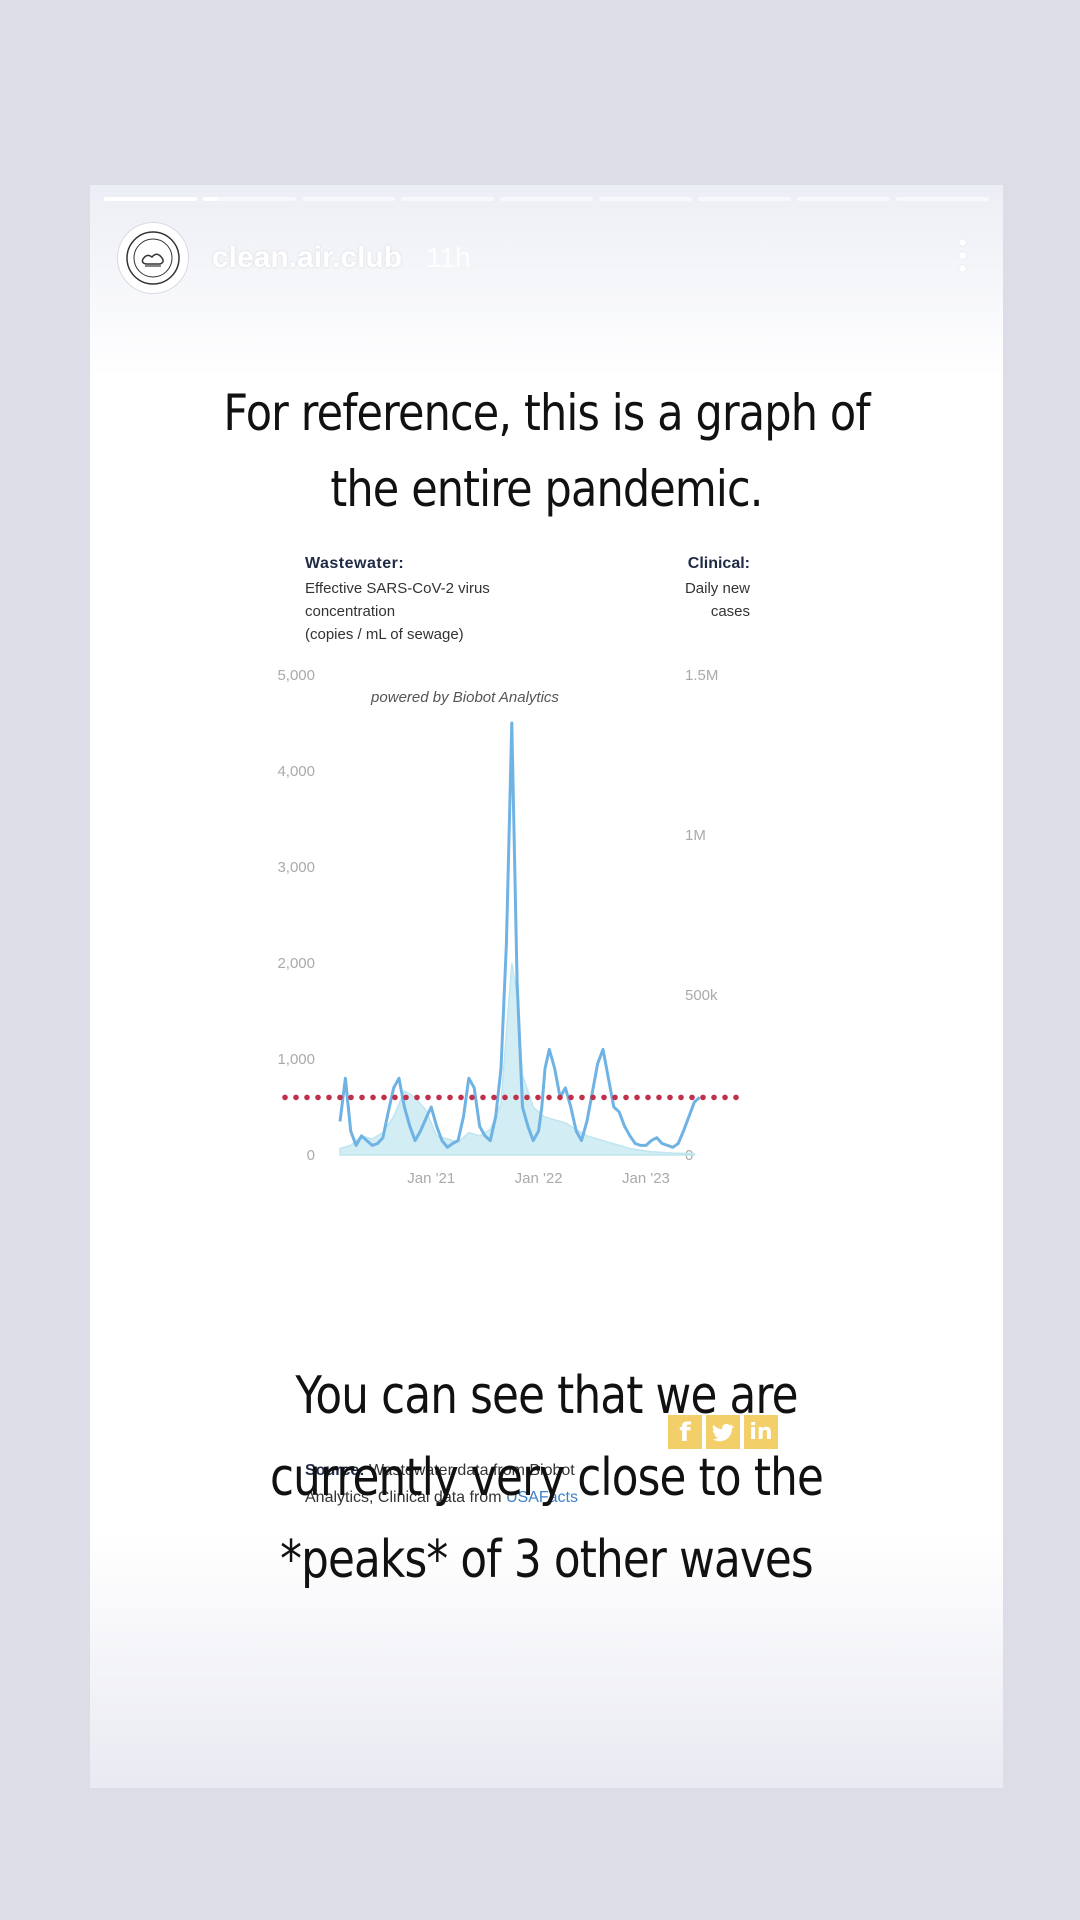 The width and height of the screenshot is (1080, 1920). I want to click on y-left-tick-label: 0, so click(311, 1155).